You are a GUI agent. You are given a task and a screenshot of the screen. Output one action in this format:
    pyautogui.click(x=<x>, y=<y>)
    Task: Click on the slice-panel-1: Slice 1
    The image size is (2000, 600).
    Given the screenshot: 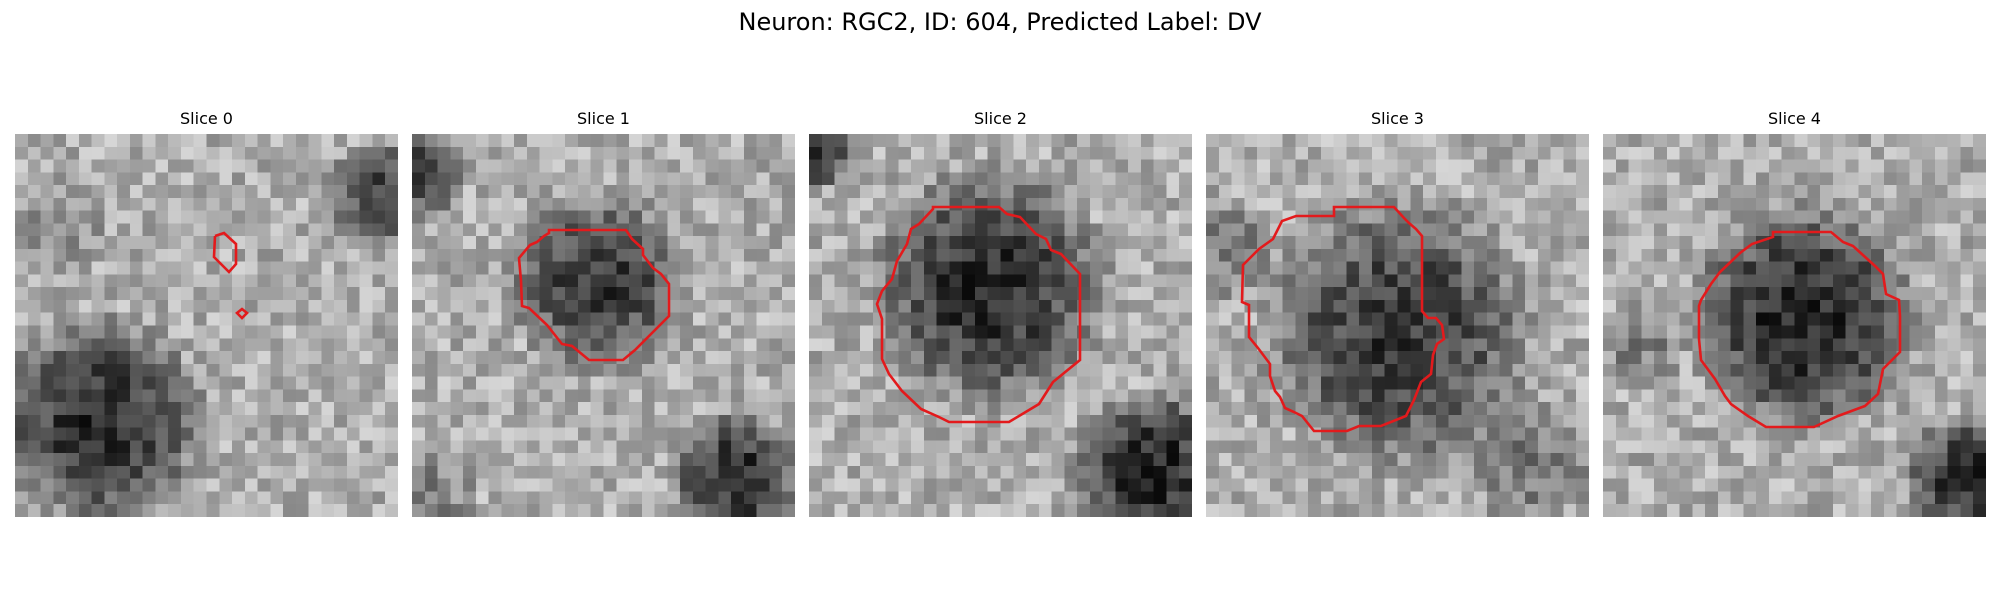 What is the action you would take?
    pyautogui.click(x=603, y=312)
    